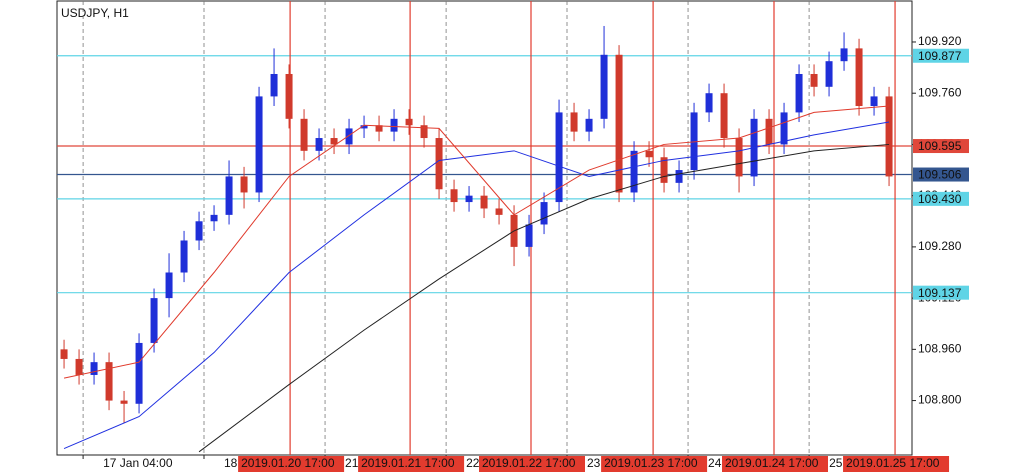 This screenshot has width=1024, height=473. What do you see at coordinates (408, 463) in the screenshot?
I see `time-label: 2019.01.21 17:00` at bounding box center [408, 463].